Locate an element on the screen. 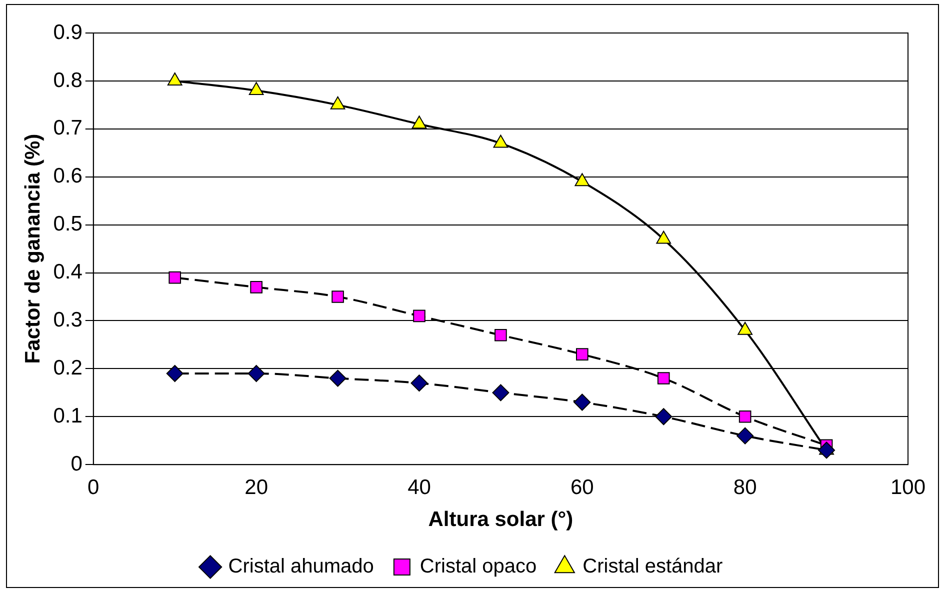 This screenshot has height=593, width=945. y-tick-label: 0.2 is located at coordinates (67, 368).